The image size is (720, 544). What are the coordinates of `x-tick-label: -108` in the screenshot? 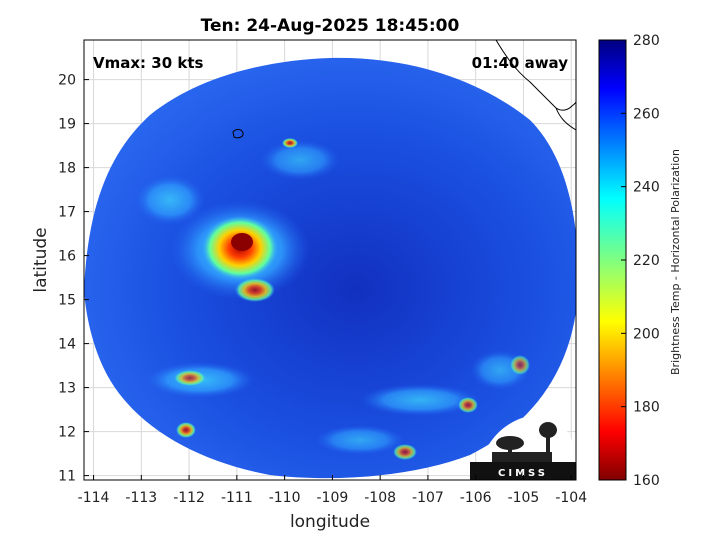 It's located at (380, 498).